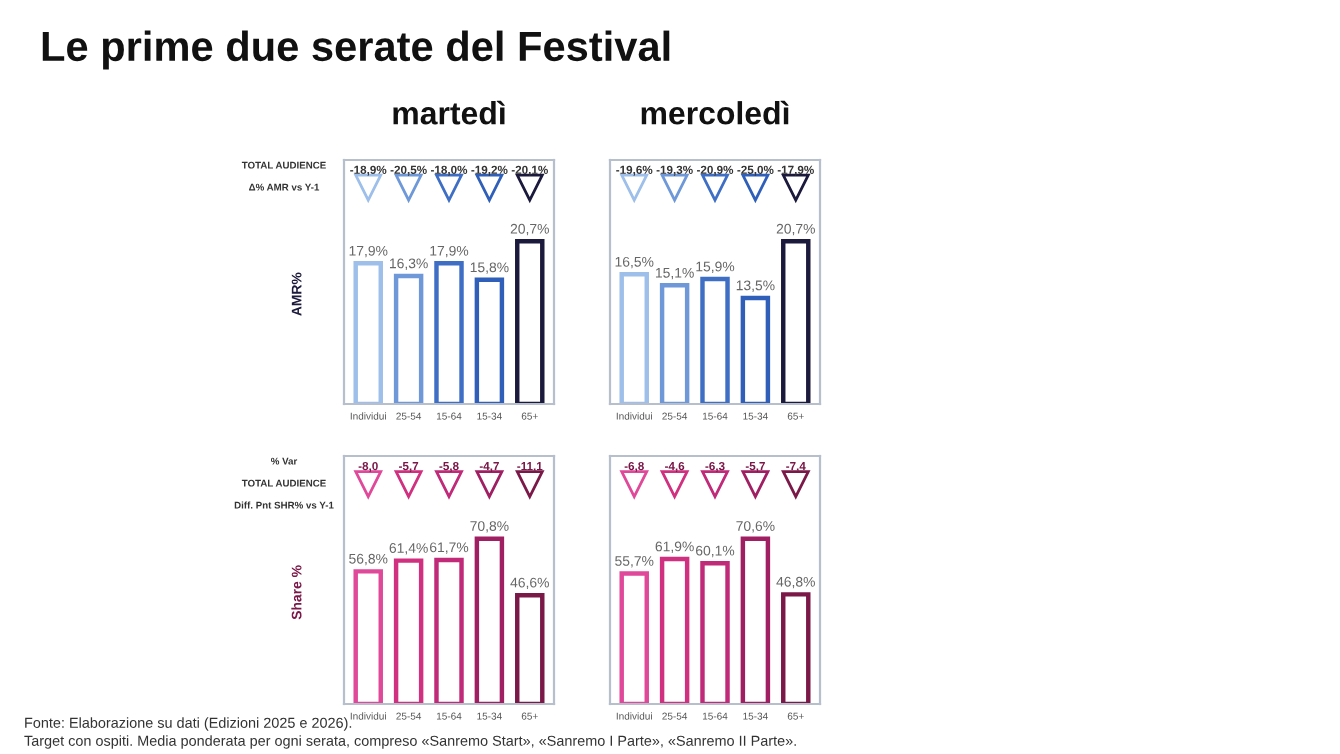 This screenshot has height=754, width=1340. Describe the element at coordinates (356, 50) in the screenshot. I see `chart-title: Le prime due serate del Festival` at that location.